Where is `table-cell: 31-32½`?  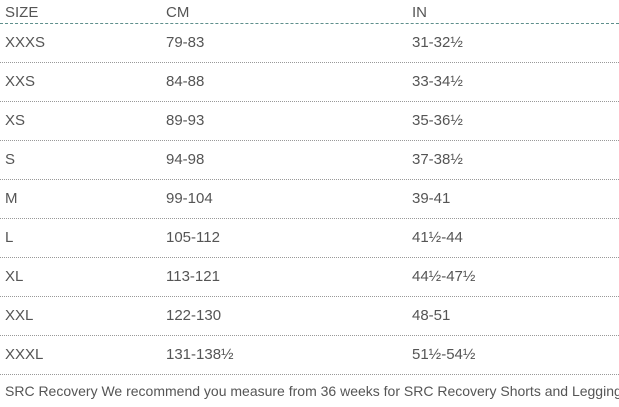 table-cell: 31-32½ is located at coordinates (437, 42).